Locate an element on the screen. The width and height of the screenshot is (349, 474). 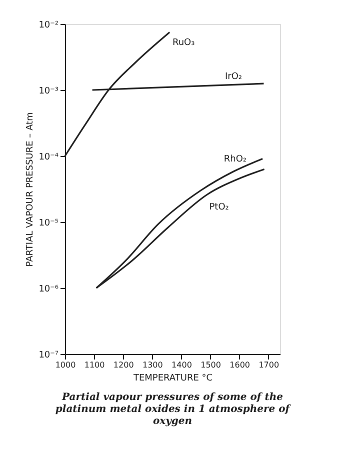
x-tick-label: 1500 is located at coordinates (210, 365).